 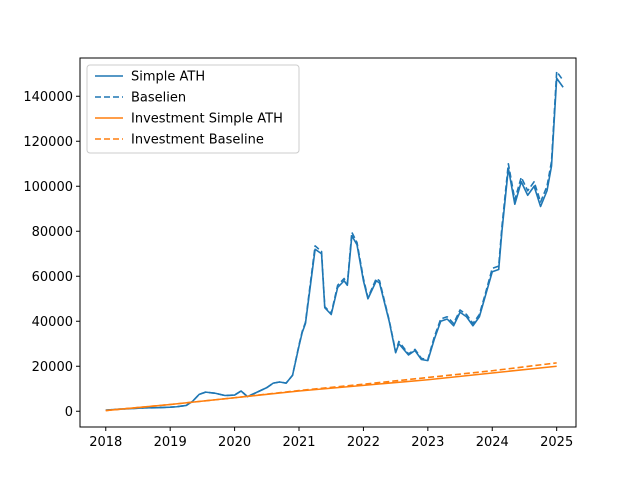 What do you see at coordinates (556, 442) in the screenshot?
I see `x-tick-label: 2025` at bounding box center [556, 442].